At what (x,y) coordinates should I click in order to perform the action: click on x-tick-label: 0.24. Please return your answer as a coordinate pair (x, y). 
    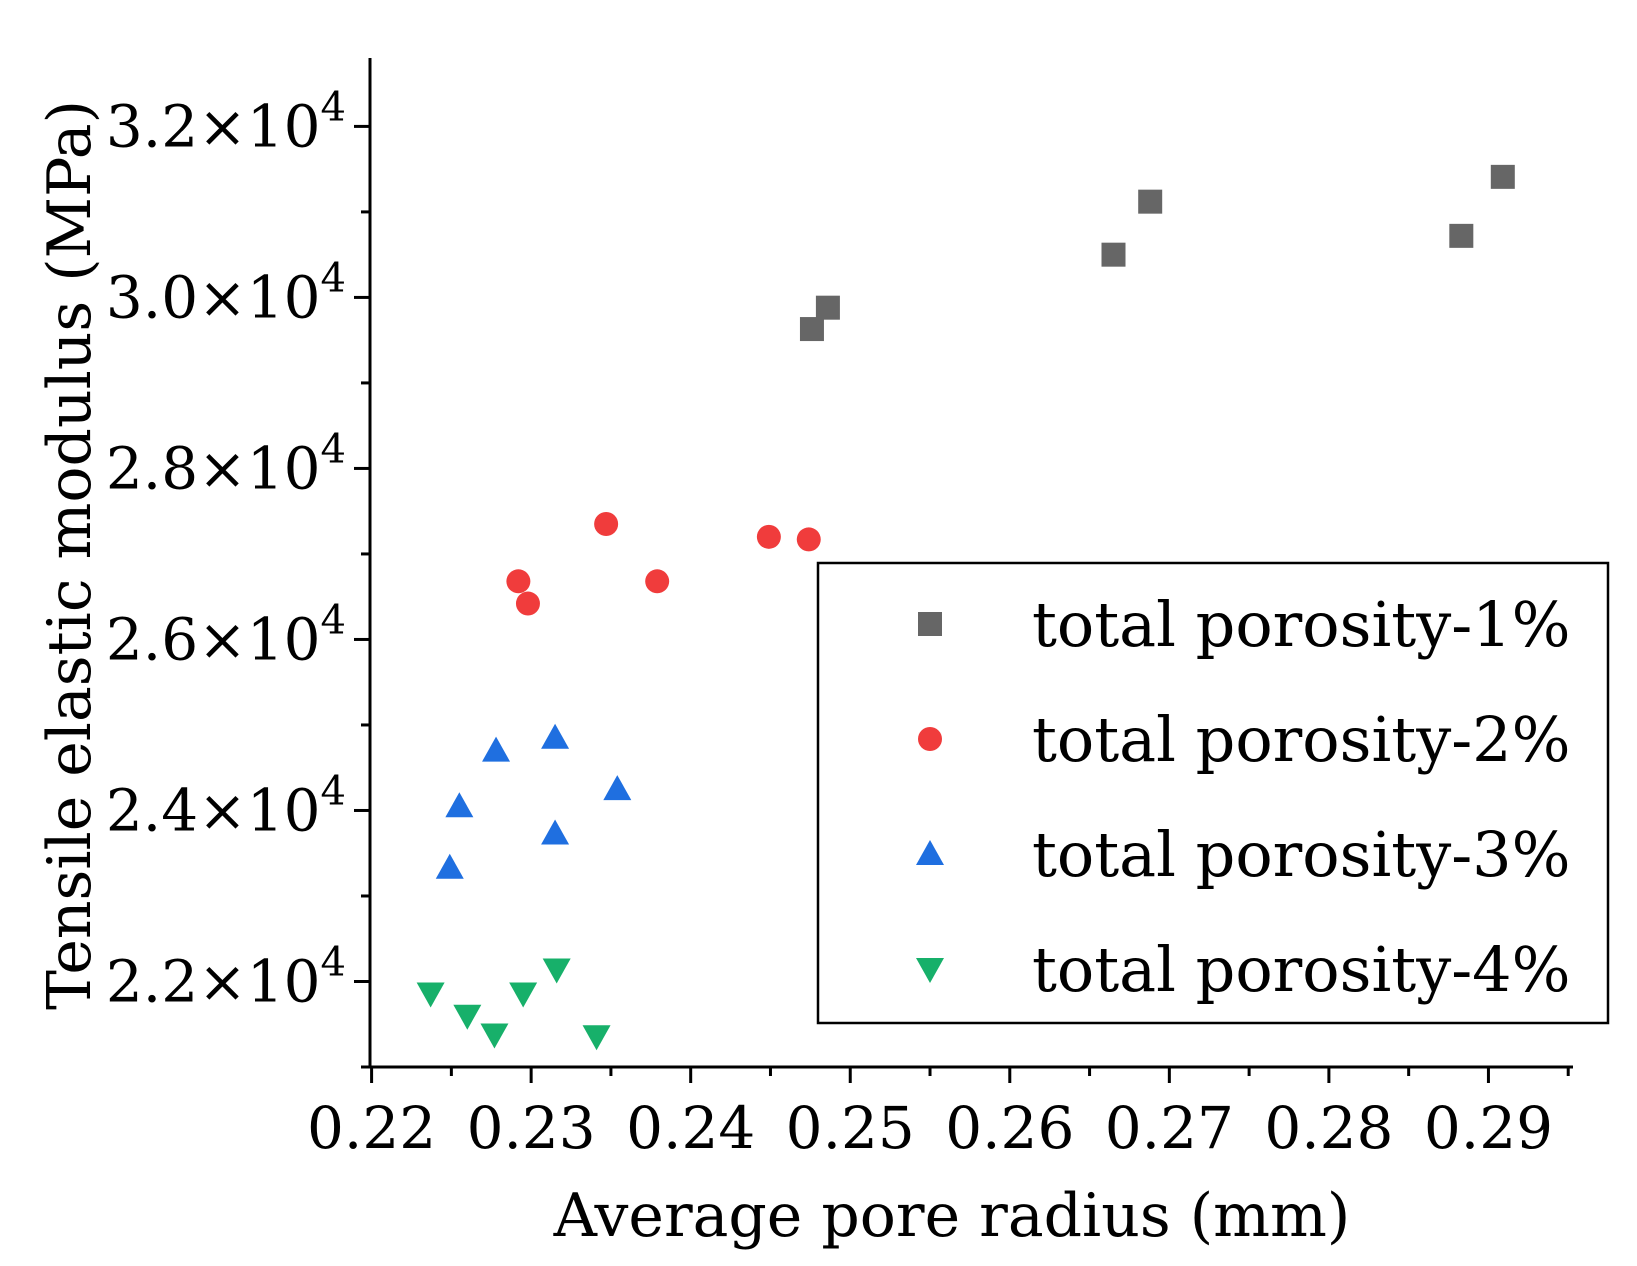
    Looking at the image, I should click on (690, 1128).